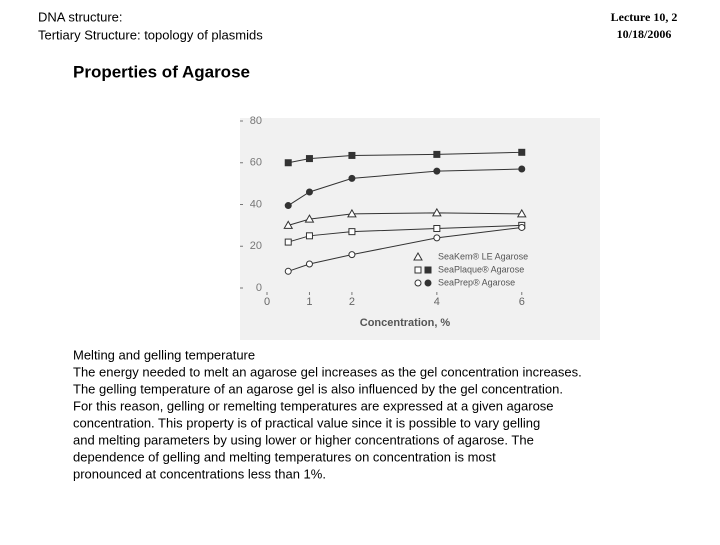 The width and height of the screenshot is (720, 545). What do you see at coordinates (522, 302) in the screenshot?
I see `x-tick-label: 6` at bounding box center [522, 302].